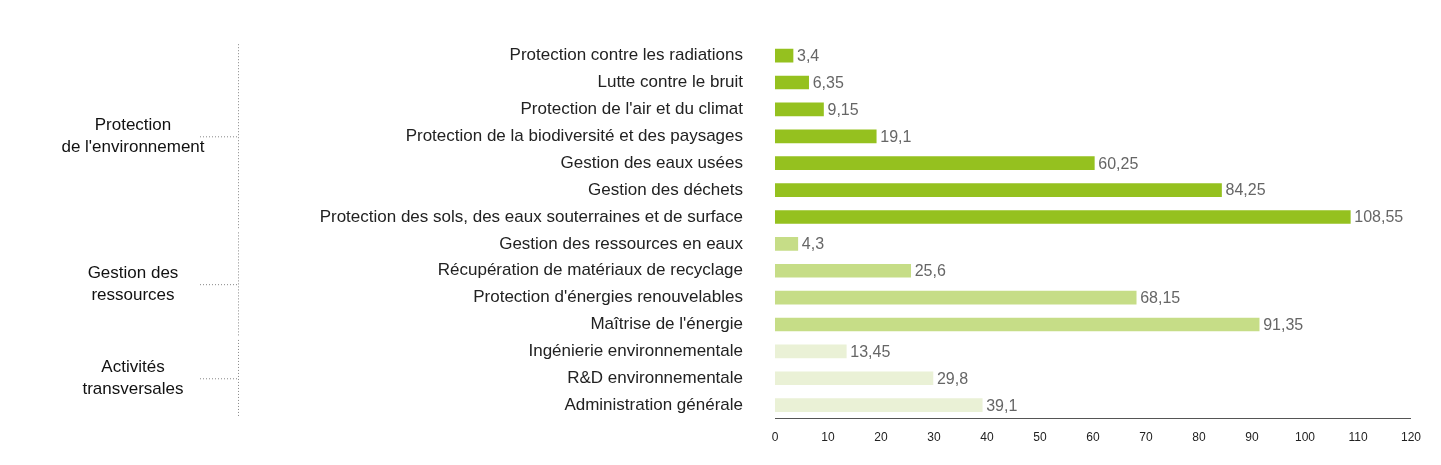  What do you see at coordinates (574, 135) in the screenshot?
I see `y-tick-label: Protection de la biodiversité et des paysages` at bounding box center [574, 135].